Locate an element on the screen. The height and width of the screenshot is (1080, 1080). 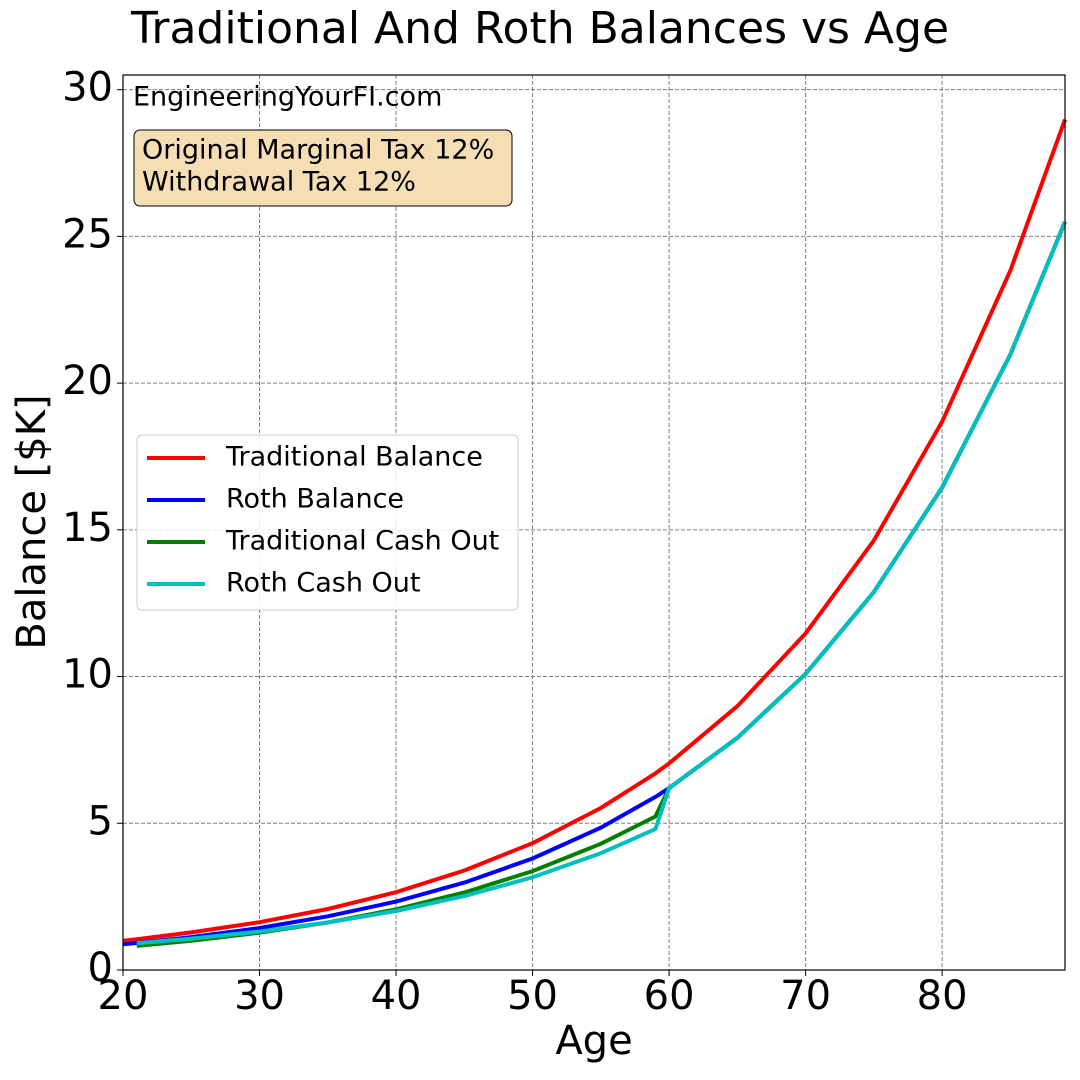
y-tick-label: 25 is located at coordinates (87, 234).